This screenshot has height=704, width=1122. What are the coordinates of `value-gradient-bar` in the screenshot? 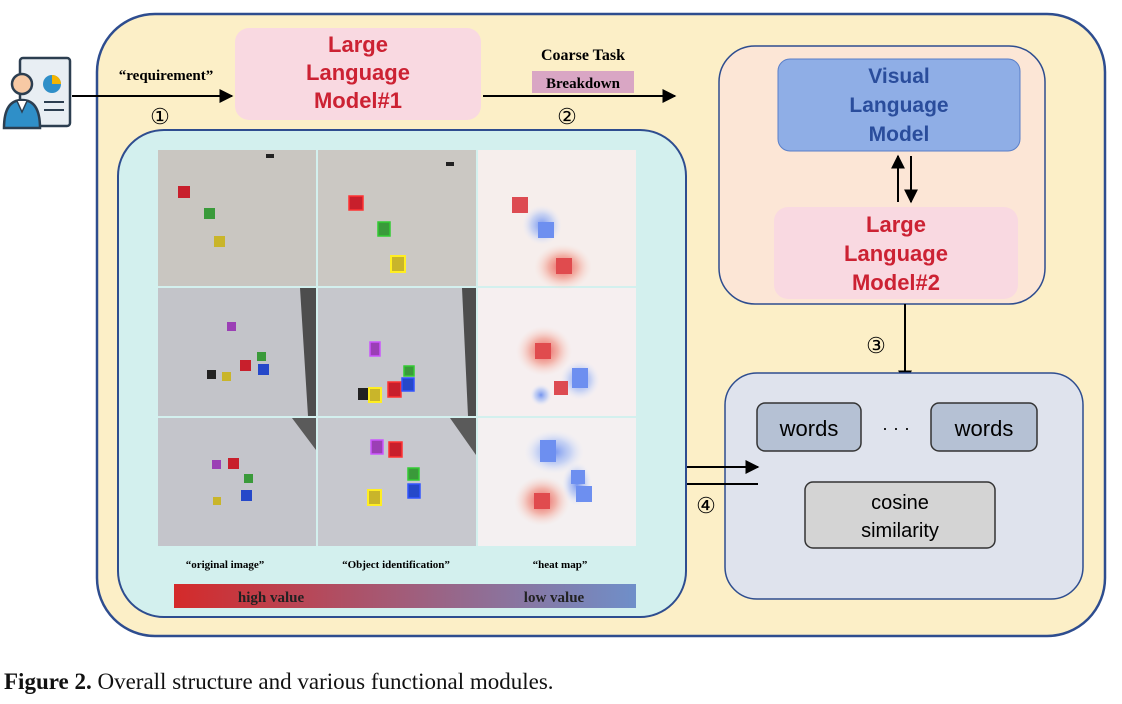 It's located at (405, 596).